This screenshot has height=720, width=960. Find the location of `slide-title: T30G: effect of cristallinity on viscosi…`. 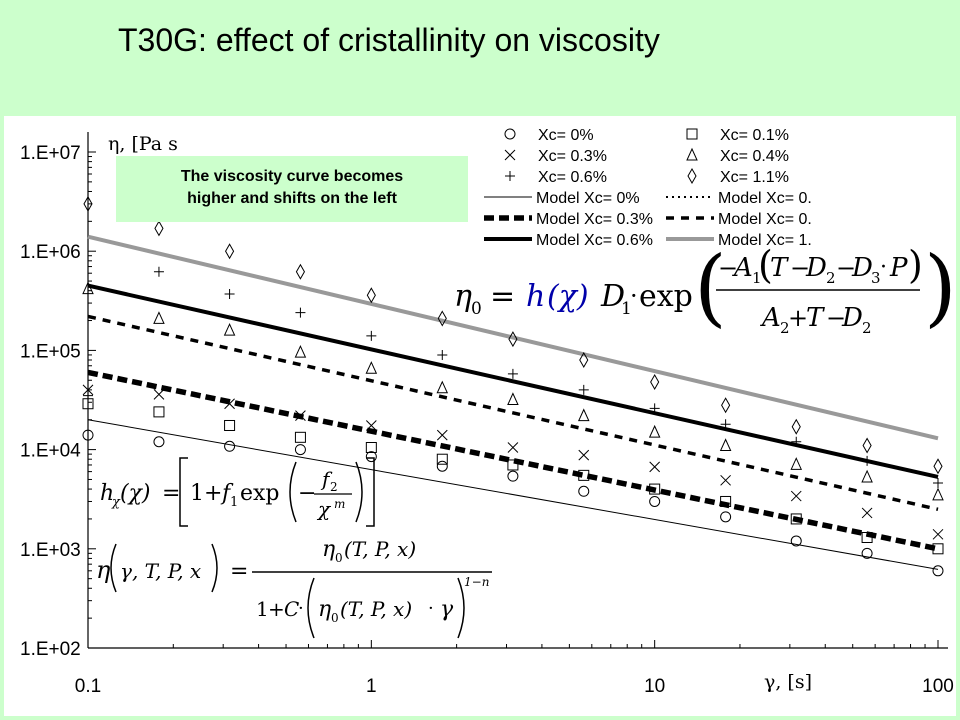

slide-title: T30G: effect of cristallinity on viscosi… is located at coordinates (389, 40).